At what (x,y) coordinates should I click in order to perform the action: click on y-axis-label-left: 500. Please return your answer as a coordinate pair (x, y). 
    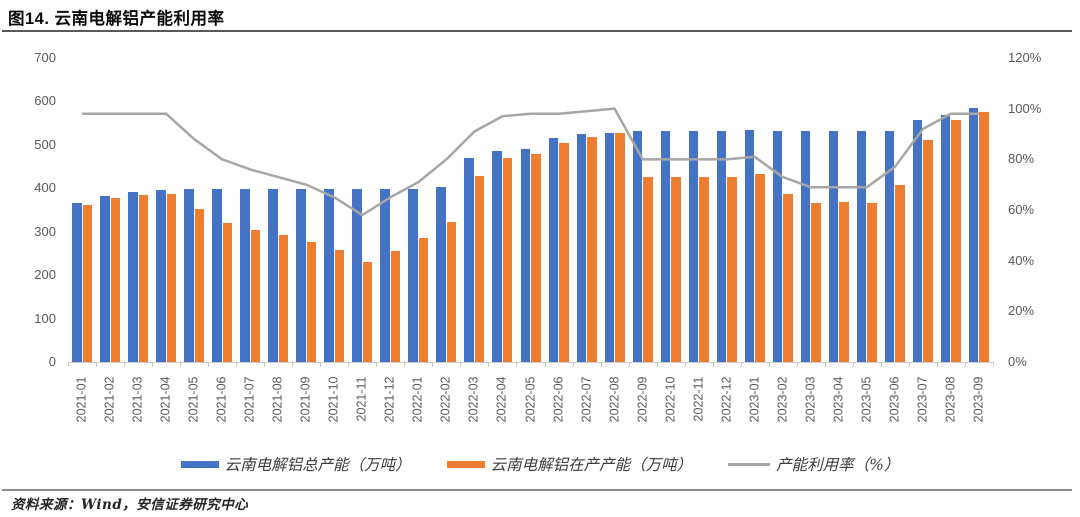
    Looking at the image, I should click on (45, 144).